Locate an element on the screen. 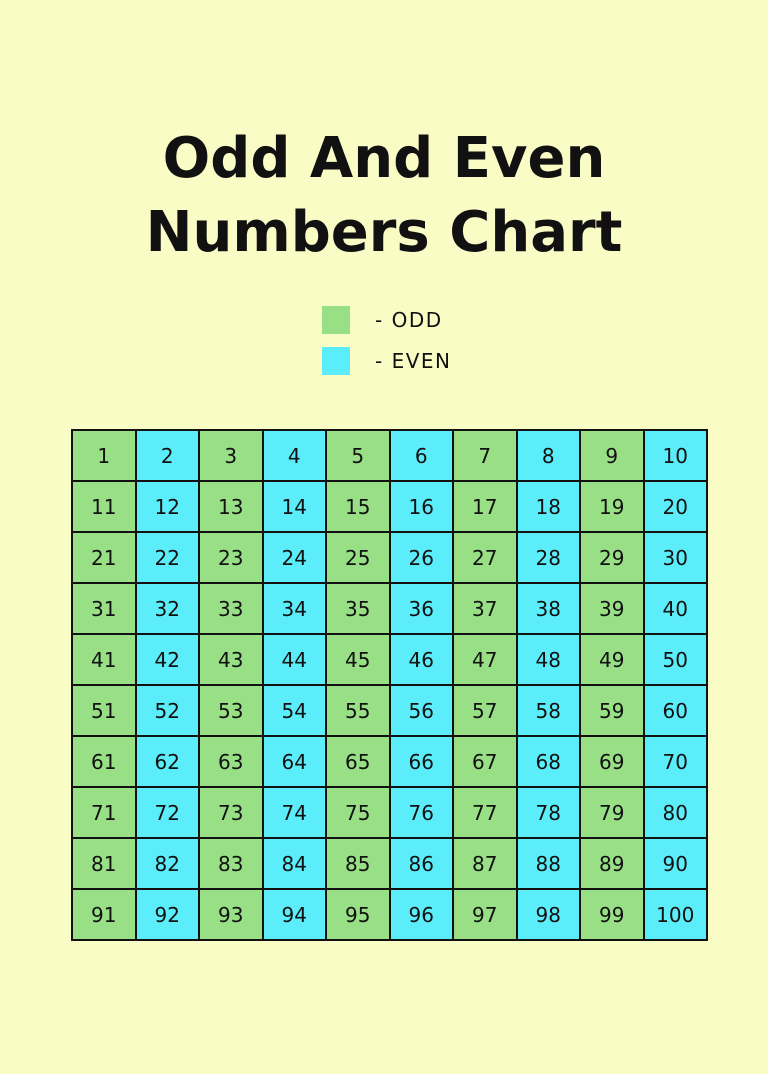 The height and width of the screenshot is (1074, 768). odd-number-cell: 23 is located at coordinates (231, 557).